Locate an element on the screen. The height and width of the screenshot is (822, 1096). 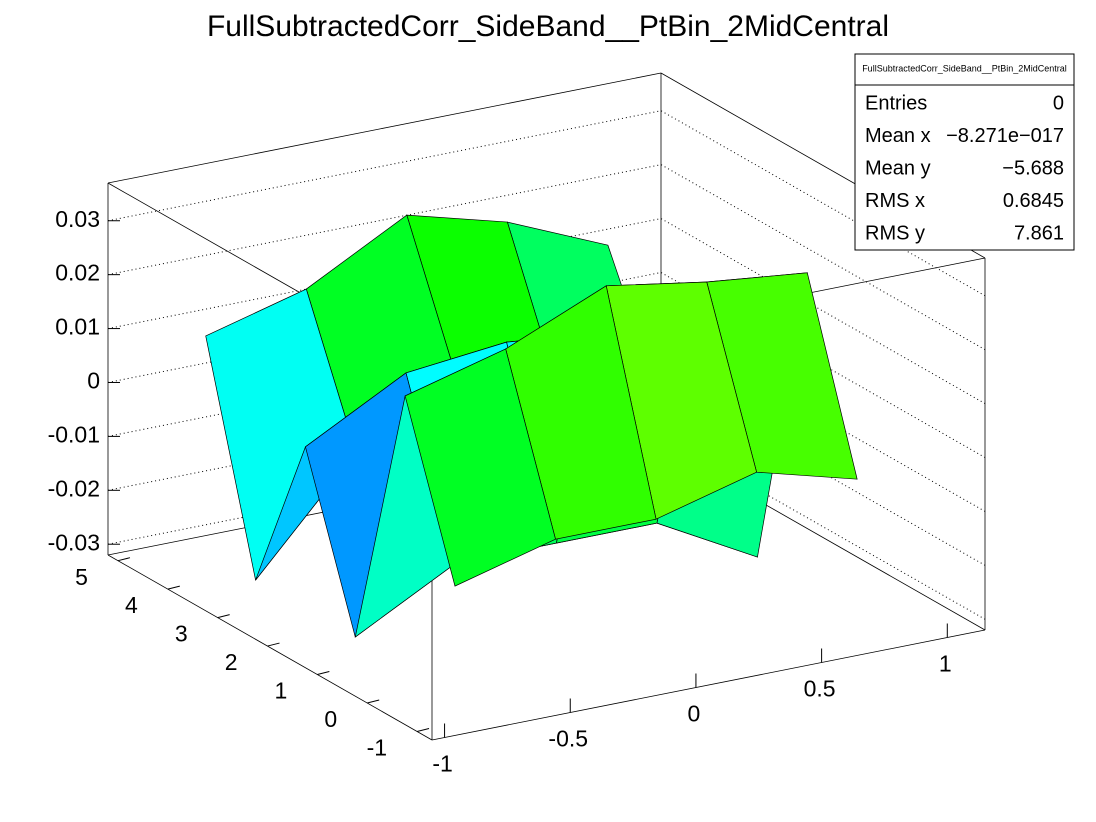
y-tick-label: 4 is located at coordinates (131, 605).